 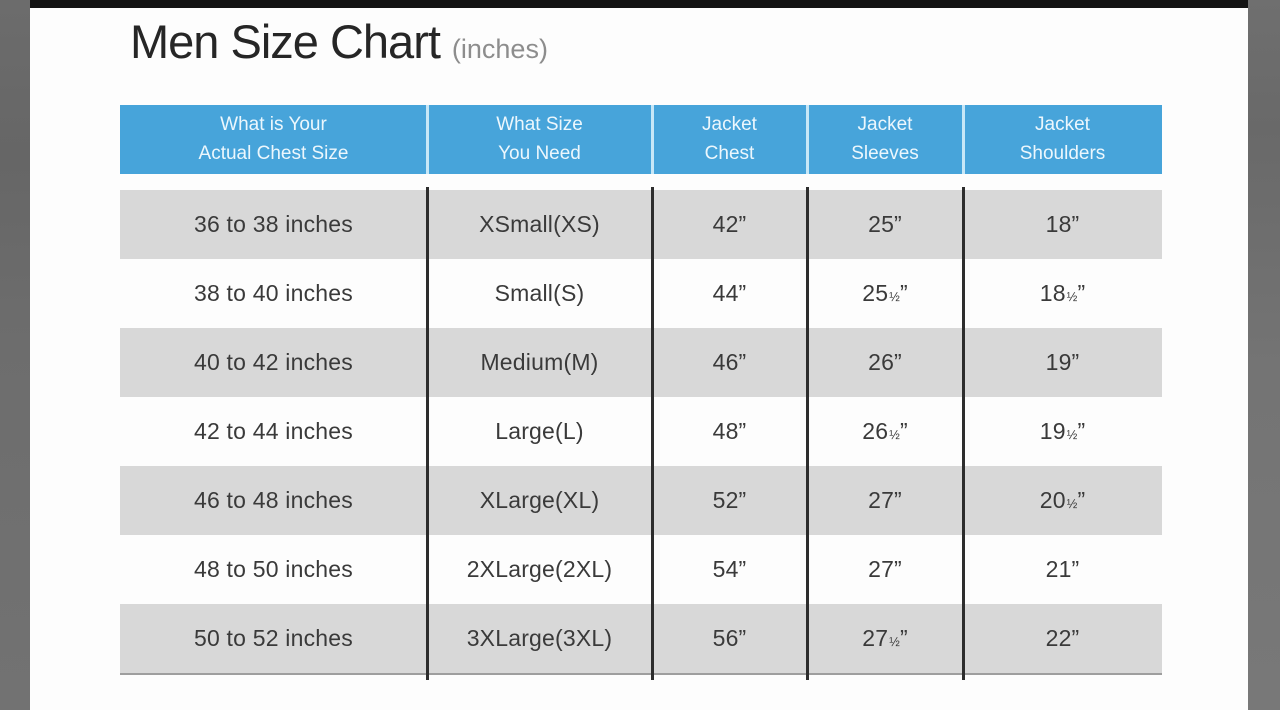 What do you see at coordinates (15, 355) in the screenshot?
I see `left-gray-band` at bounding box center [15, 355].